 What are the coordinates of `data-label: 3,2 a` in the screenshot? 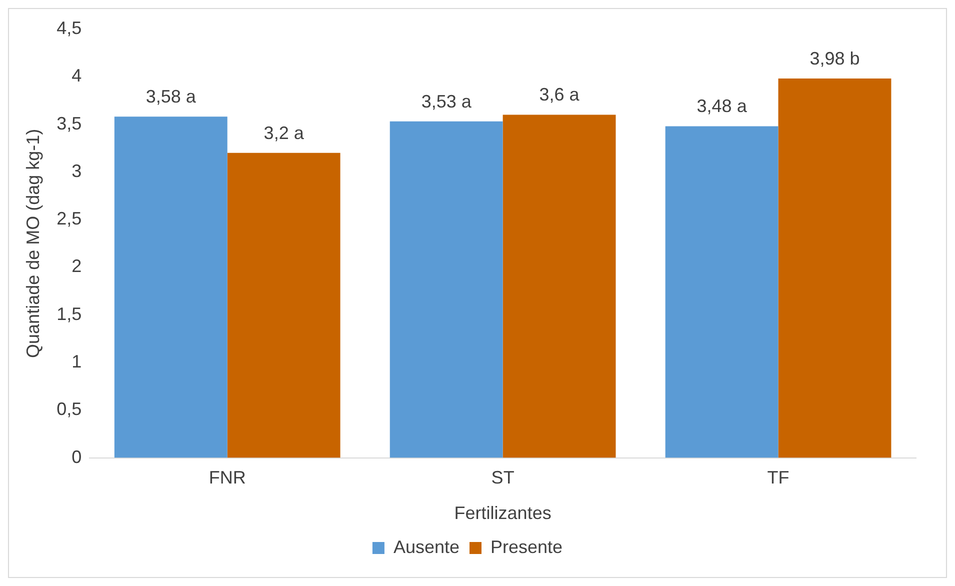 It's located at (284, 132).